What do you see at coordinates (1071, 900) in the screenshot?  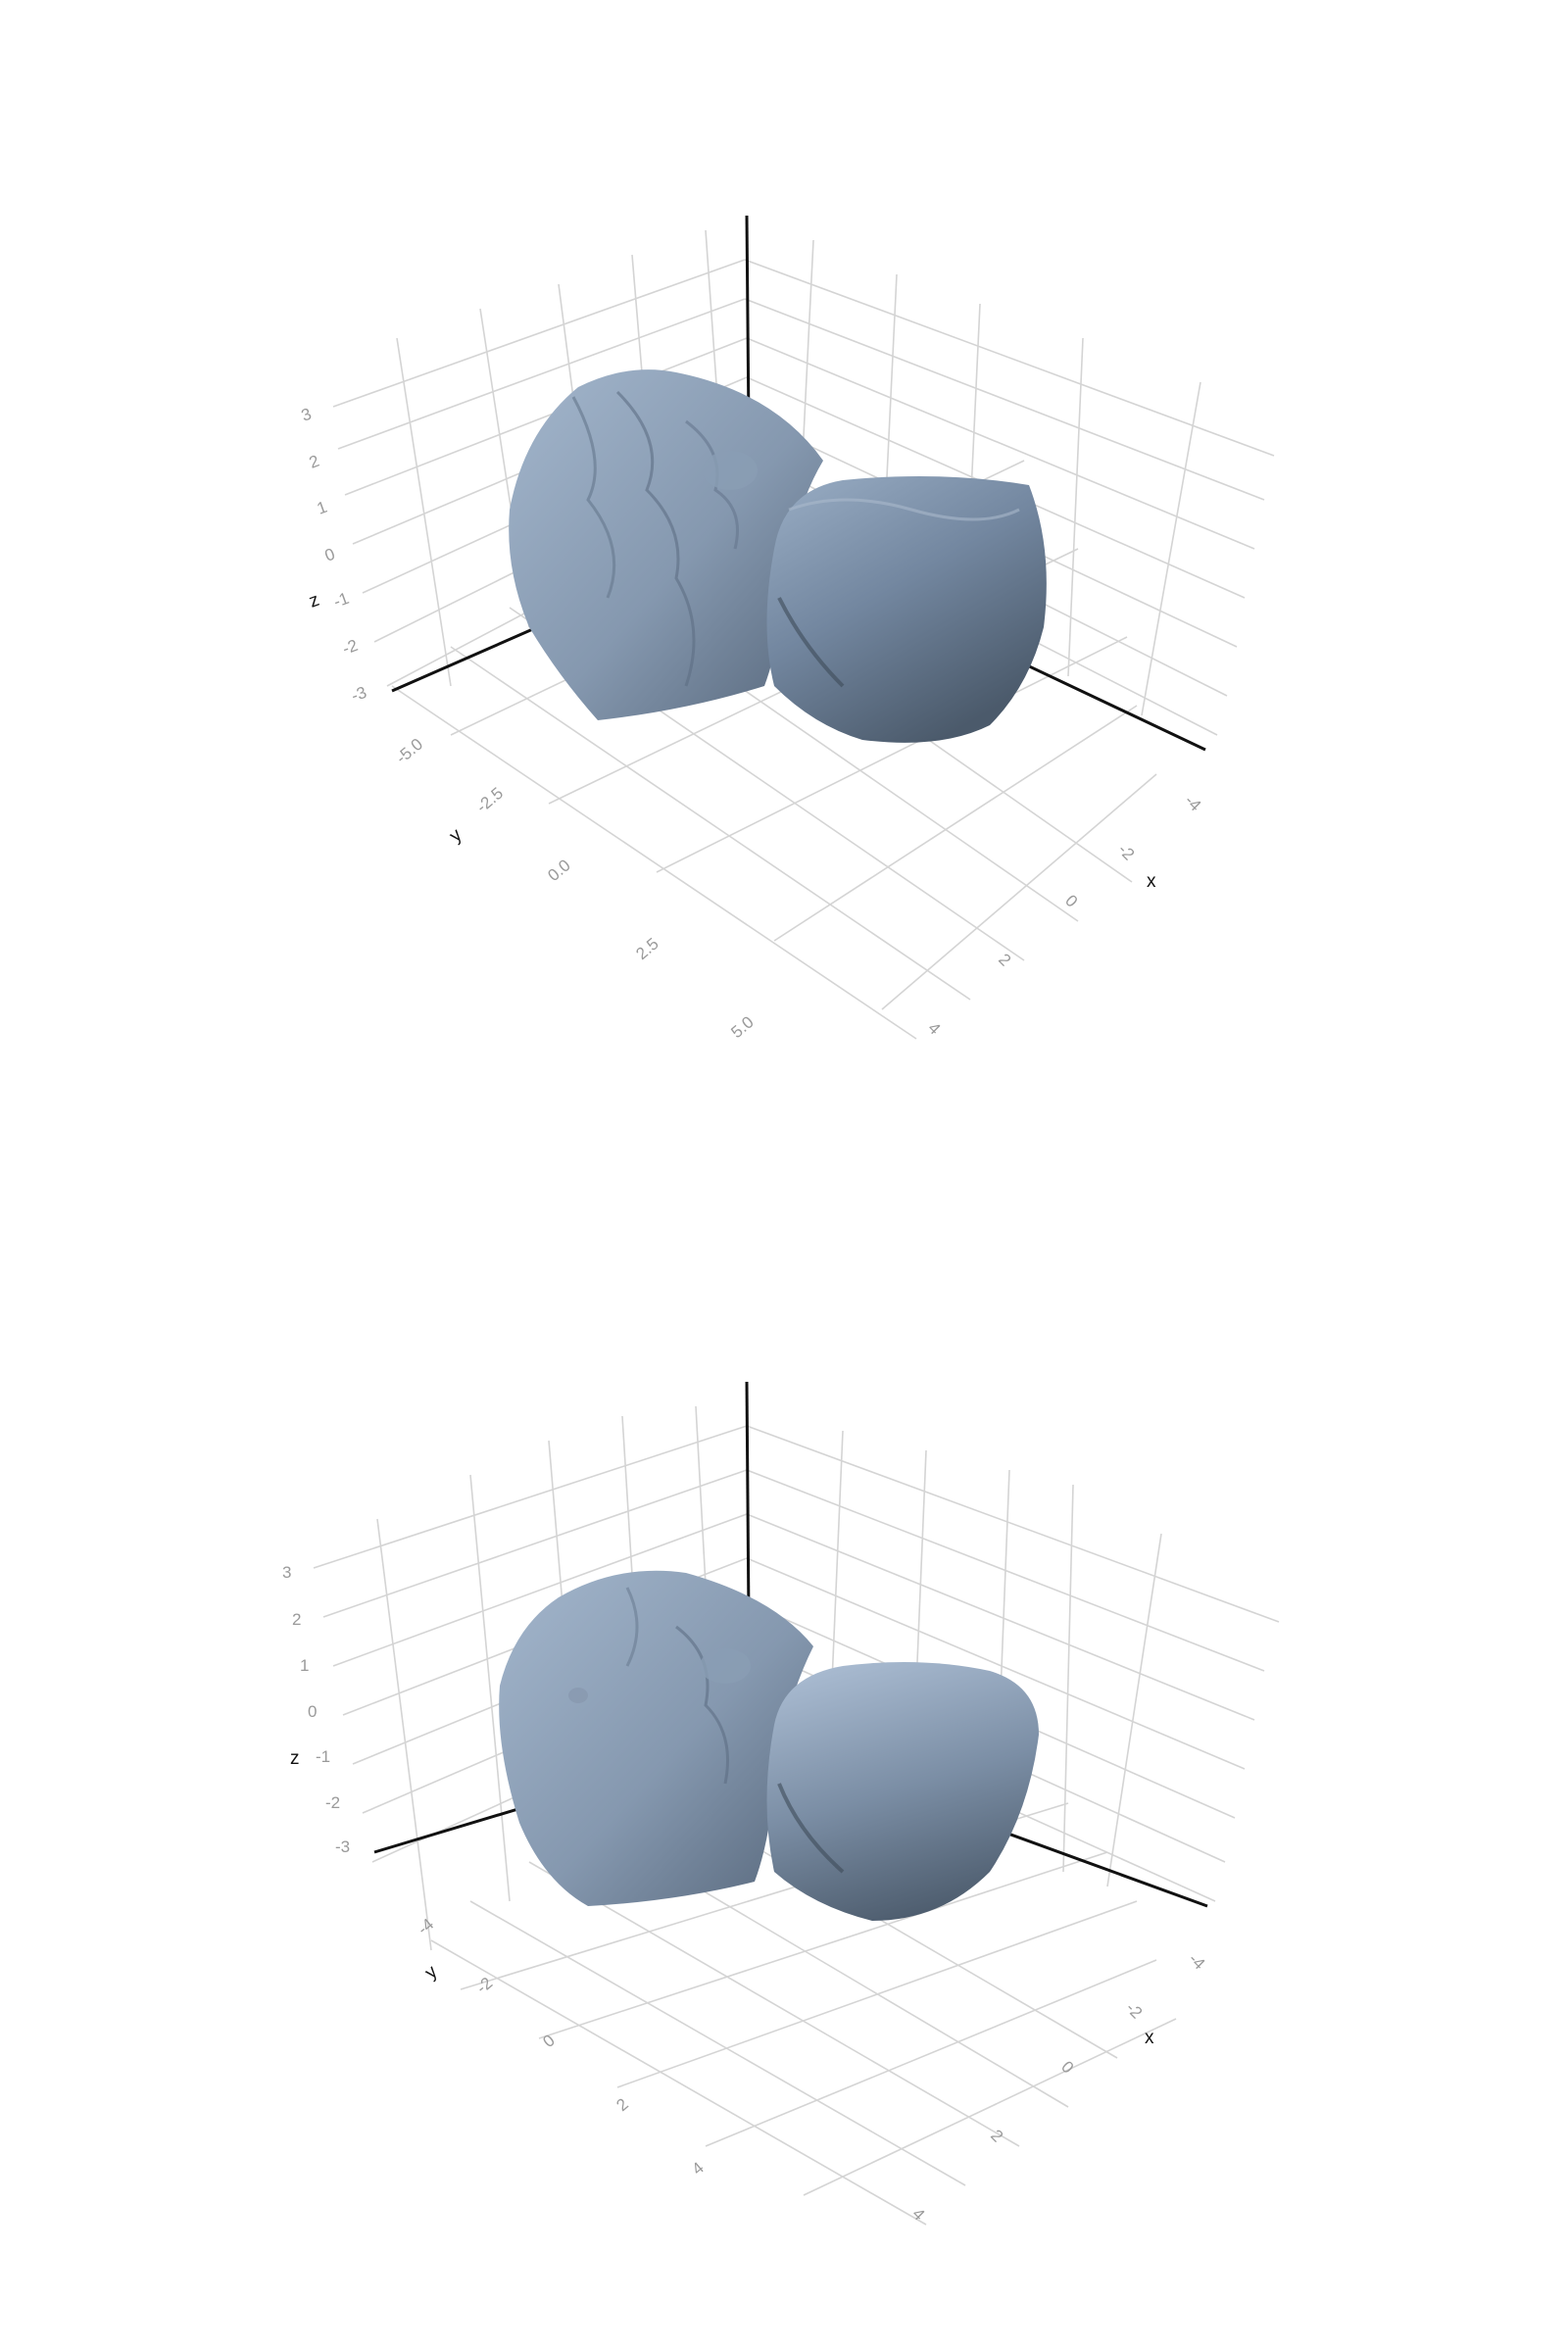 I see `x-tick: 0` at bounding box center [1071, 900].